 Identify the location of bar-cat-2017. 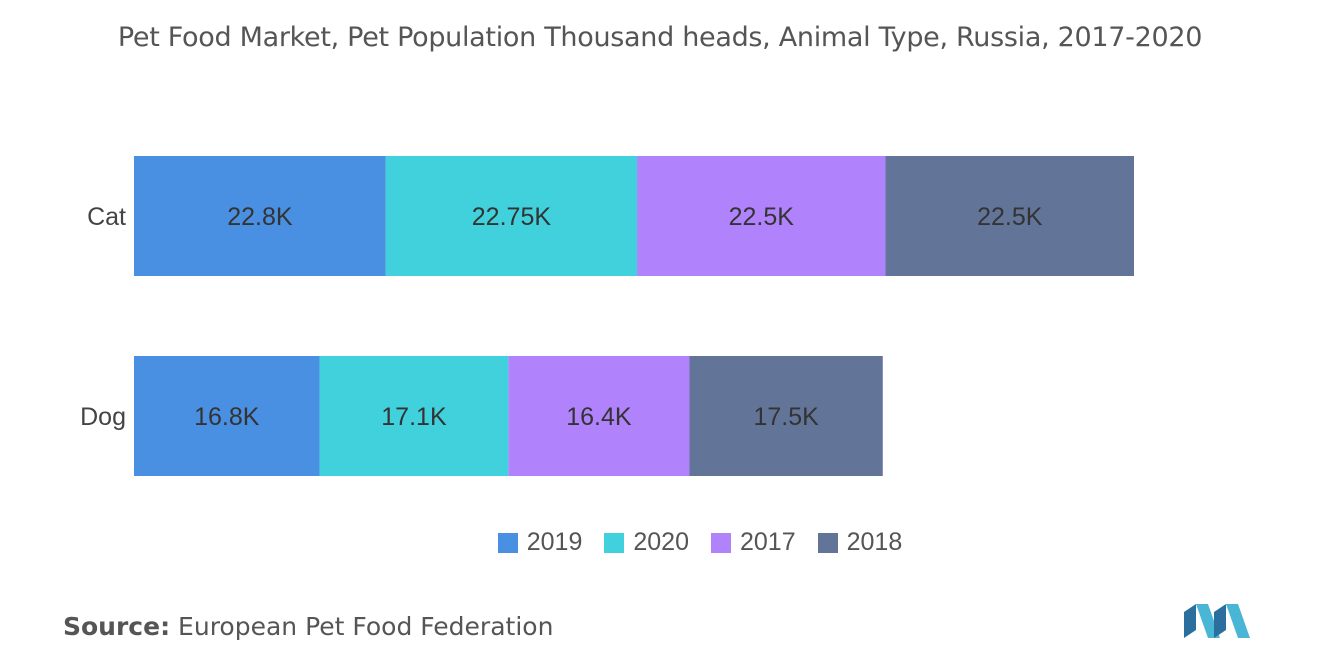
(761, 216).